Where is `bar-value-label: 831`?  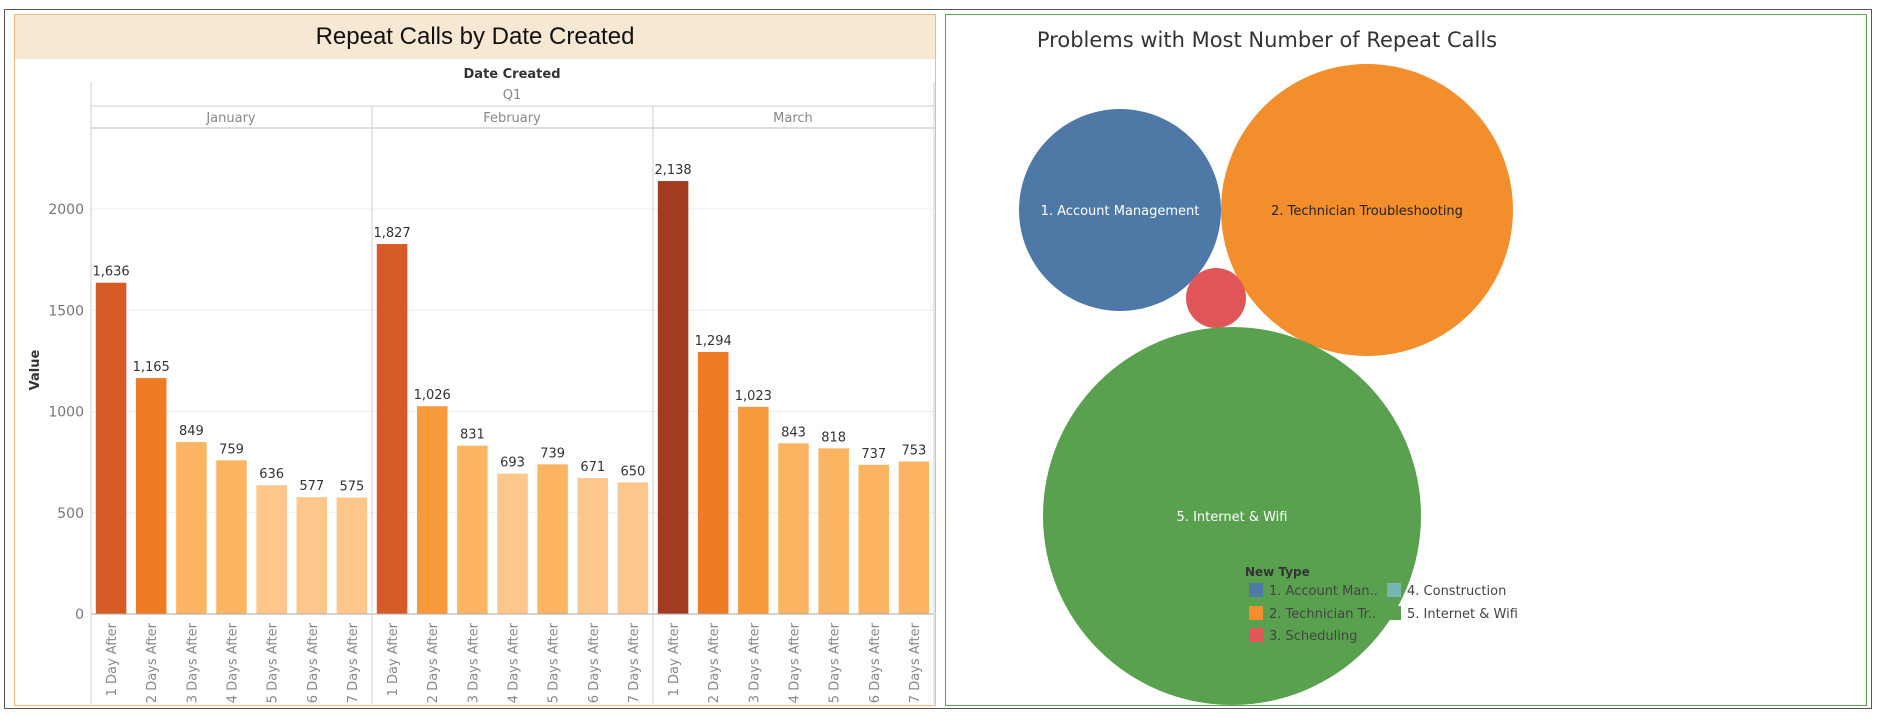 bar-value-label: 831 is located at coordinates (472, 435).